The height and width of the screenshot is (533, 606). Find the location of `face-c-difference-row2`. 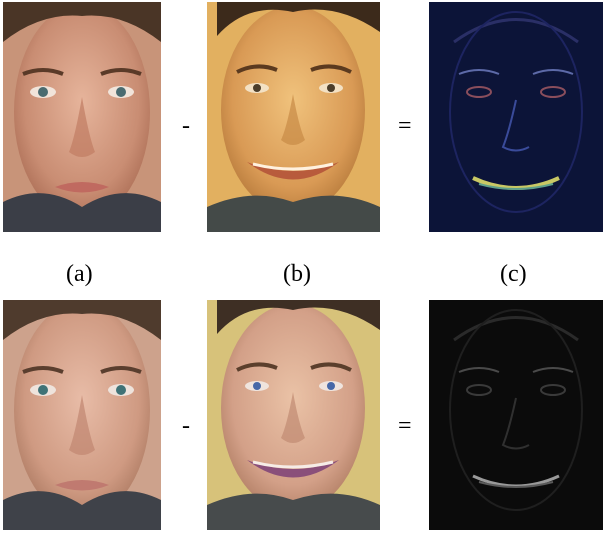

face-c-difference-row2 is located at coordinates (516, 415).